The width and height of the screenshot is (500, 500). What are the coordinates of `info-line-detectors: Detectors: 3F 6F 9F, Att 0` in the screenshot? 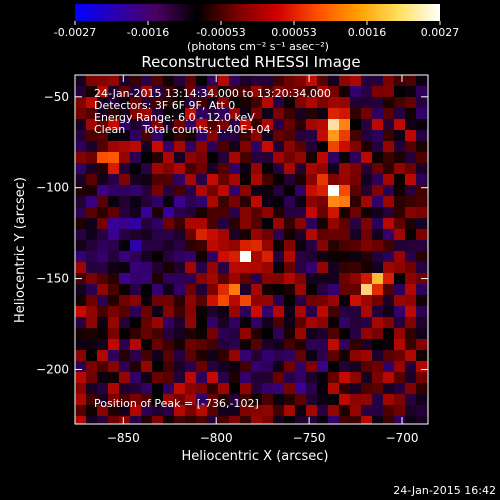 It's located at (164, 105).